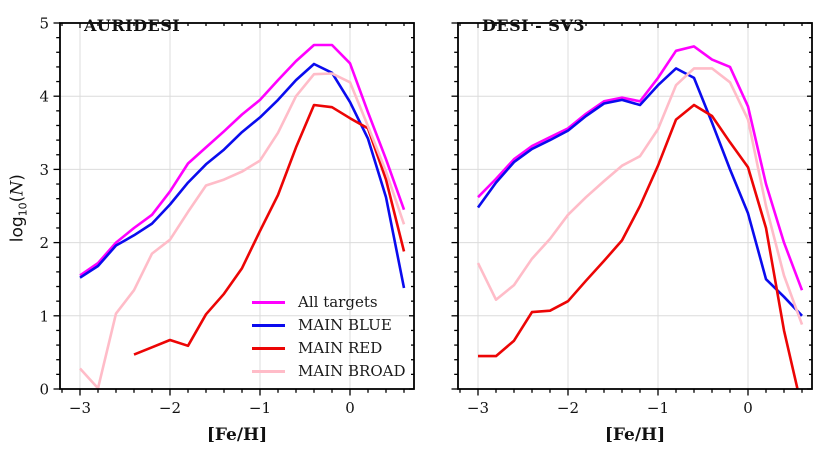 The height and width of the screenshot is (462, 830). I want to click on x-axis-label-left: [Fe/H], so click(237, 435).